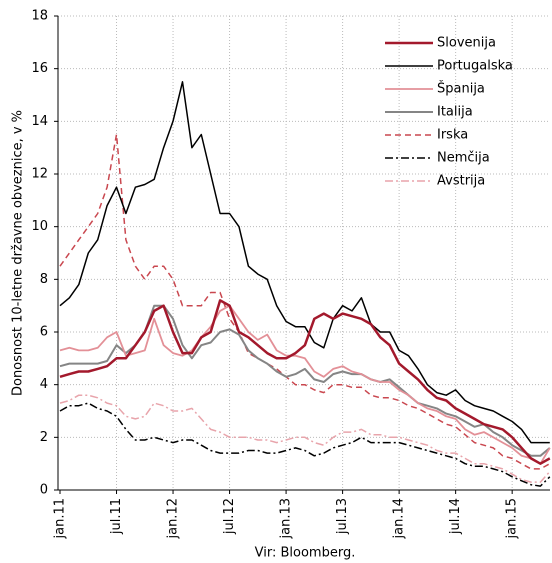 The height and width of the screenshot is (563, 552). I want to click on y-tick-label: 14, so click(39, 121).